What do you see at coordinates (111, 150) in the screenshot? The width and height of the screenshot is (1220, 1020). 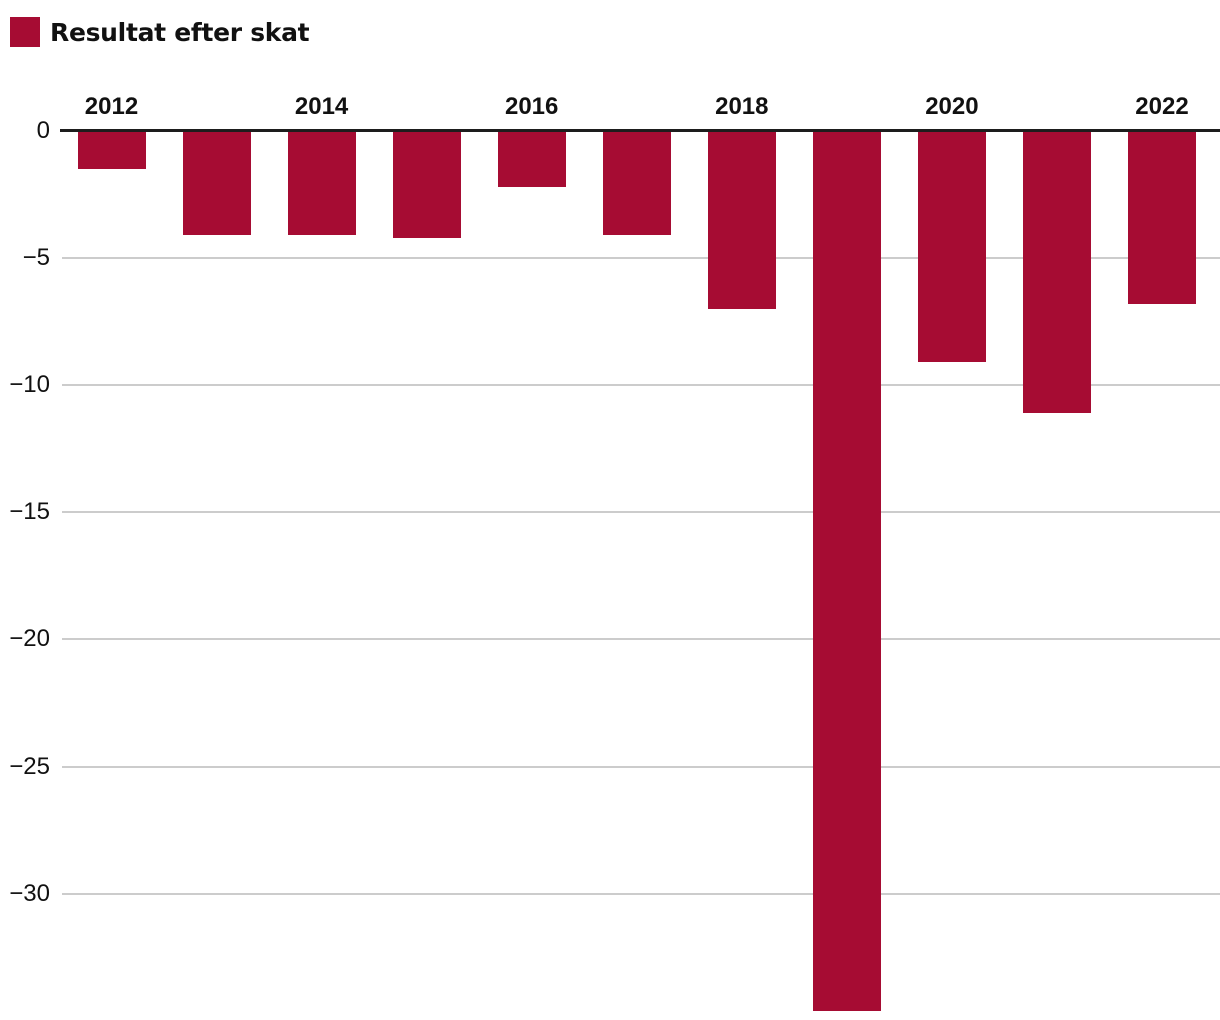 I see `bar-2012` at bounding box center [111, 150].